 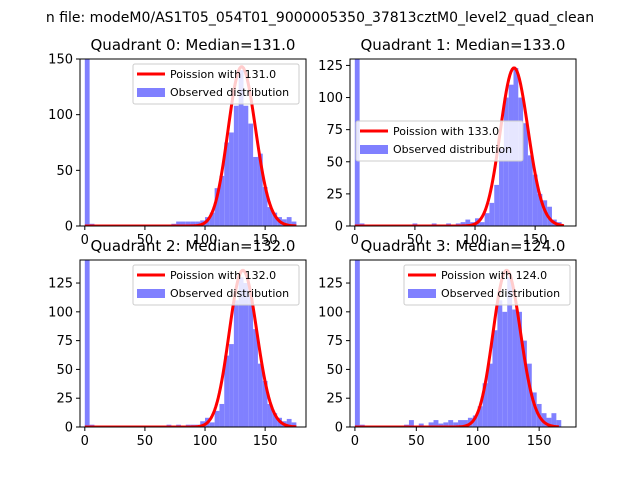 I want to click on legend-label: Poission with 124.0, so click(x=494, y=275).